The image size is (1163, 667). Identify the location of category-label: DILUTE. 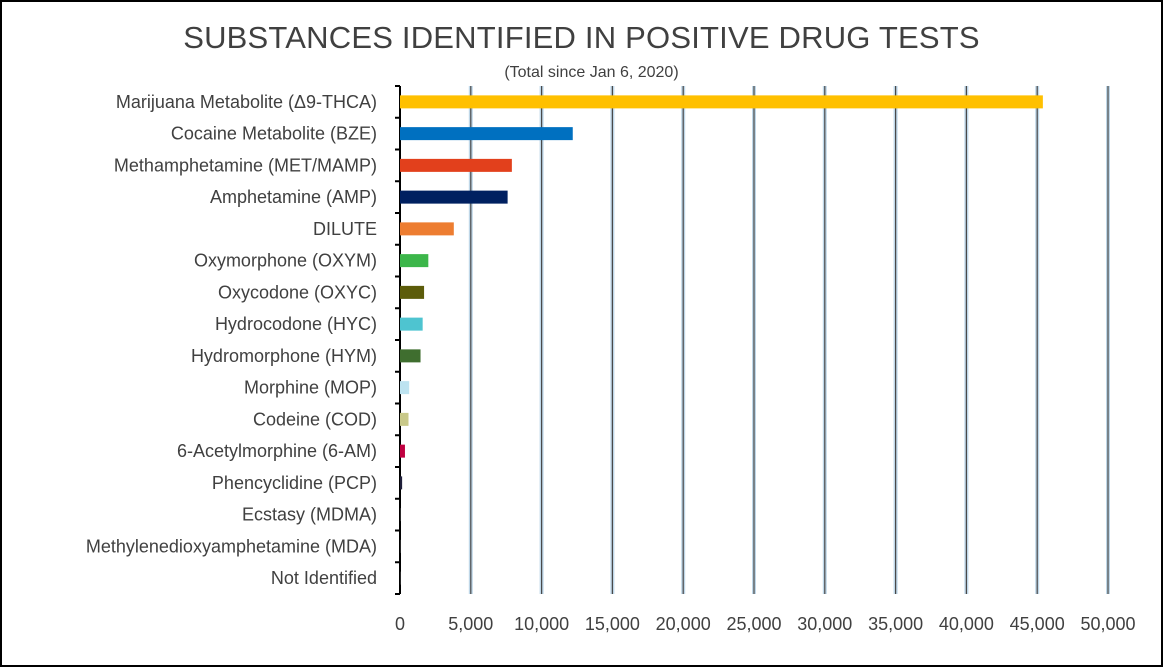
(345, 229).